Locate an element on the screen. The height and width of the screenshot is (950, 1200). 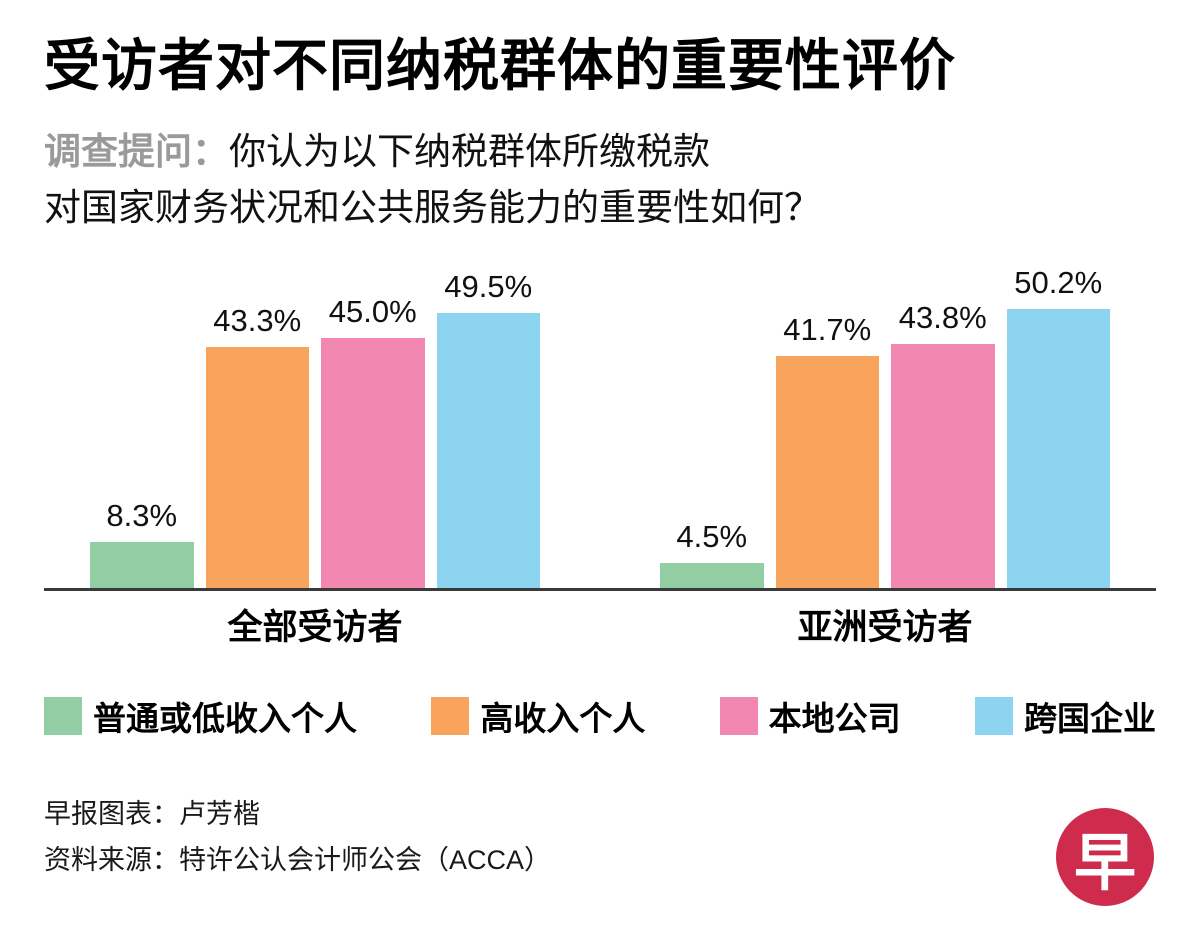
legend-label: 普通或低收入个人 is located at coordinates (225, 719).